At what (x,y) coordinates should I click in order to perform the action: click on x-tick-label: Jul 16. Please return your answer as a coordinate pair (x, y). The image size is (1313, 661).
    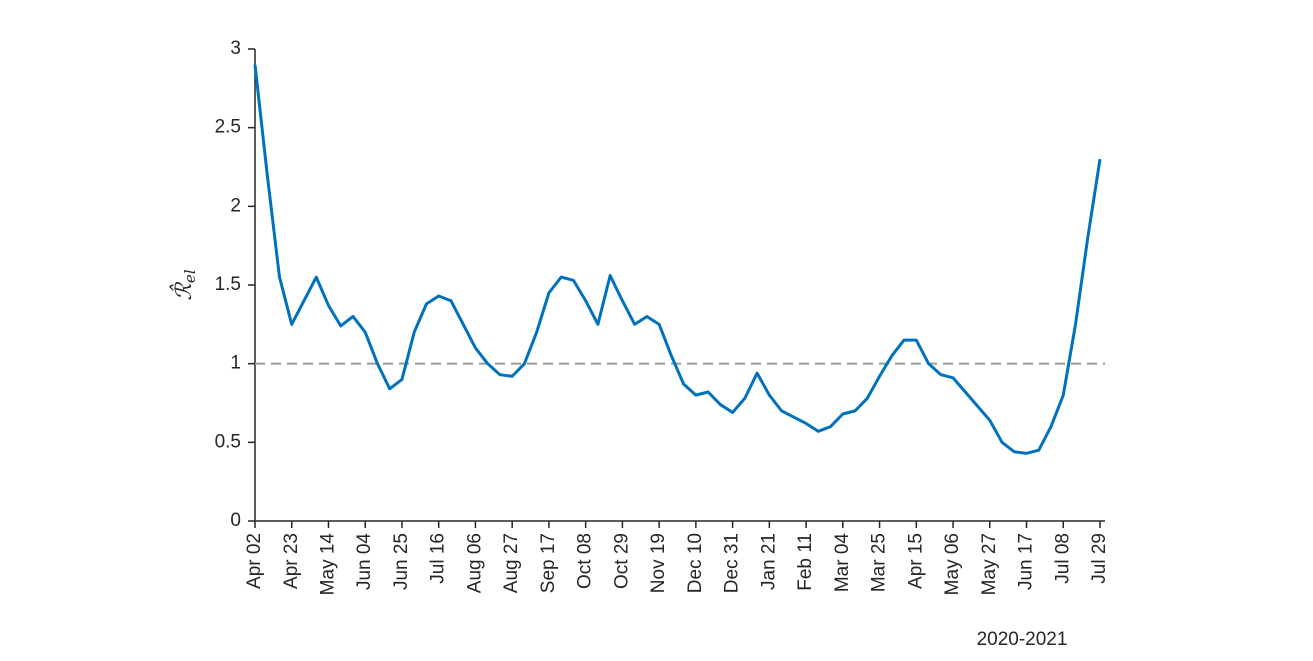
    Looking at the image, I should click on (438, 558).